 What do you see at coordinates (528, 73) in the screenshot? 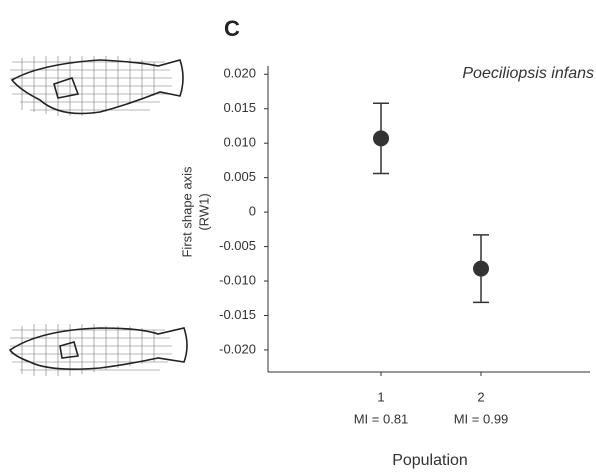
I see `annotation: Poeciliopsis infans` at bounding box center [528, 73].